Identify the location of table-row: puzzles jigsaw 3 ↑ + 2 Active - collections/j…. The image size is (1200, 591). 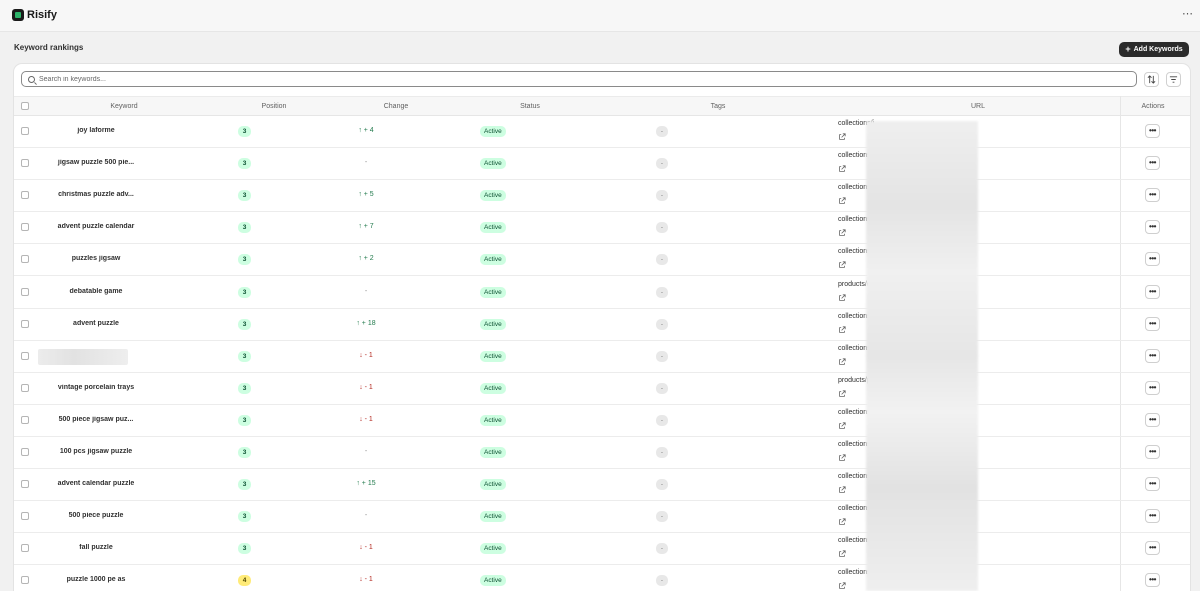
(602, 260).